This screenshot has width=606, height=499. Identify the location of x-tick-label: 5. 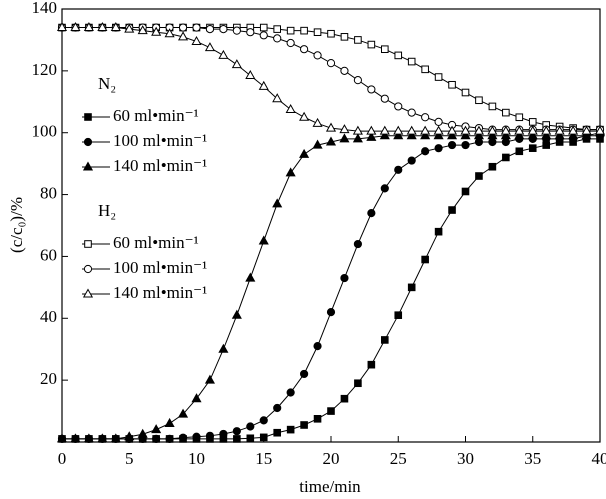
(129, 458).